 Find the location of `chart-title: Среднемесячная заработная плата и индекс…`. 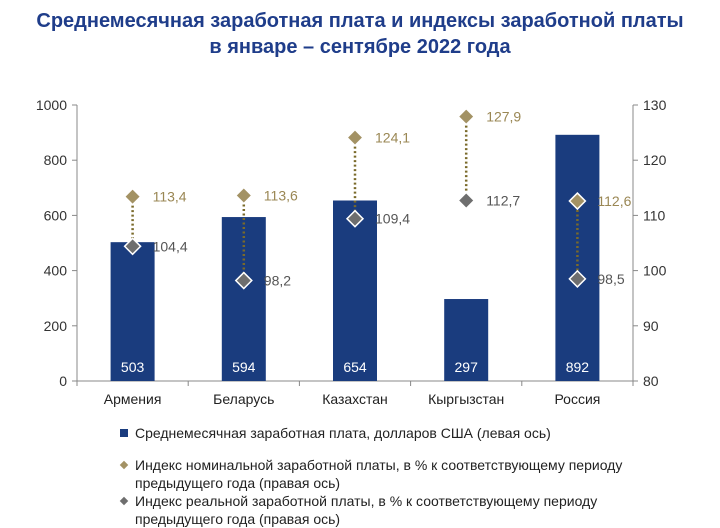

chart-title: Среднемесячная заработная плата и индекс… is located at coordinates (360, 34).